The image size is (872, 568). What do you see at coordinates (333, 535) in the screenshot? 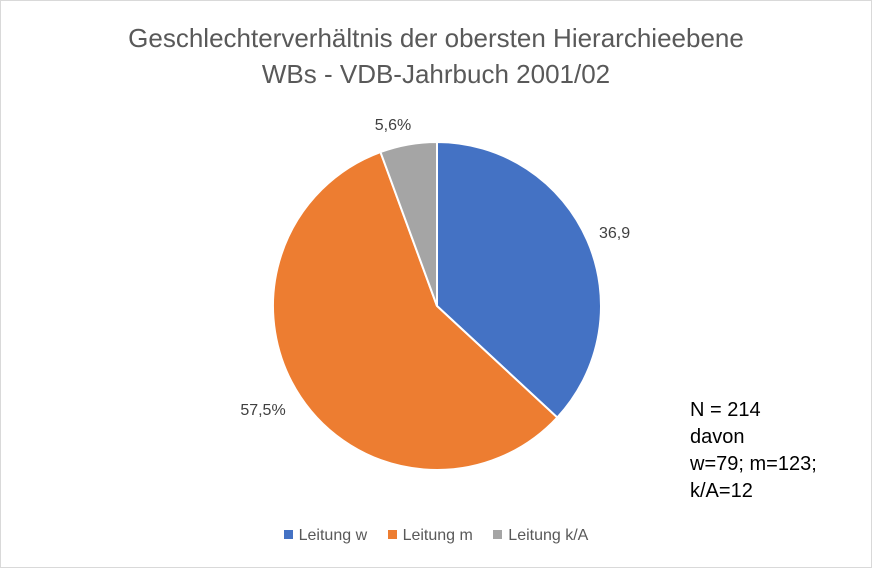
I see `legend-label-leitung-w: Leitung w` at bounding box center [333, 535].